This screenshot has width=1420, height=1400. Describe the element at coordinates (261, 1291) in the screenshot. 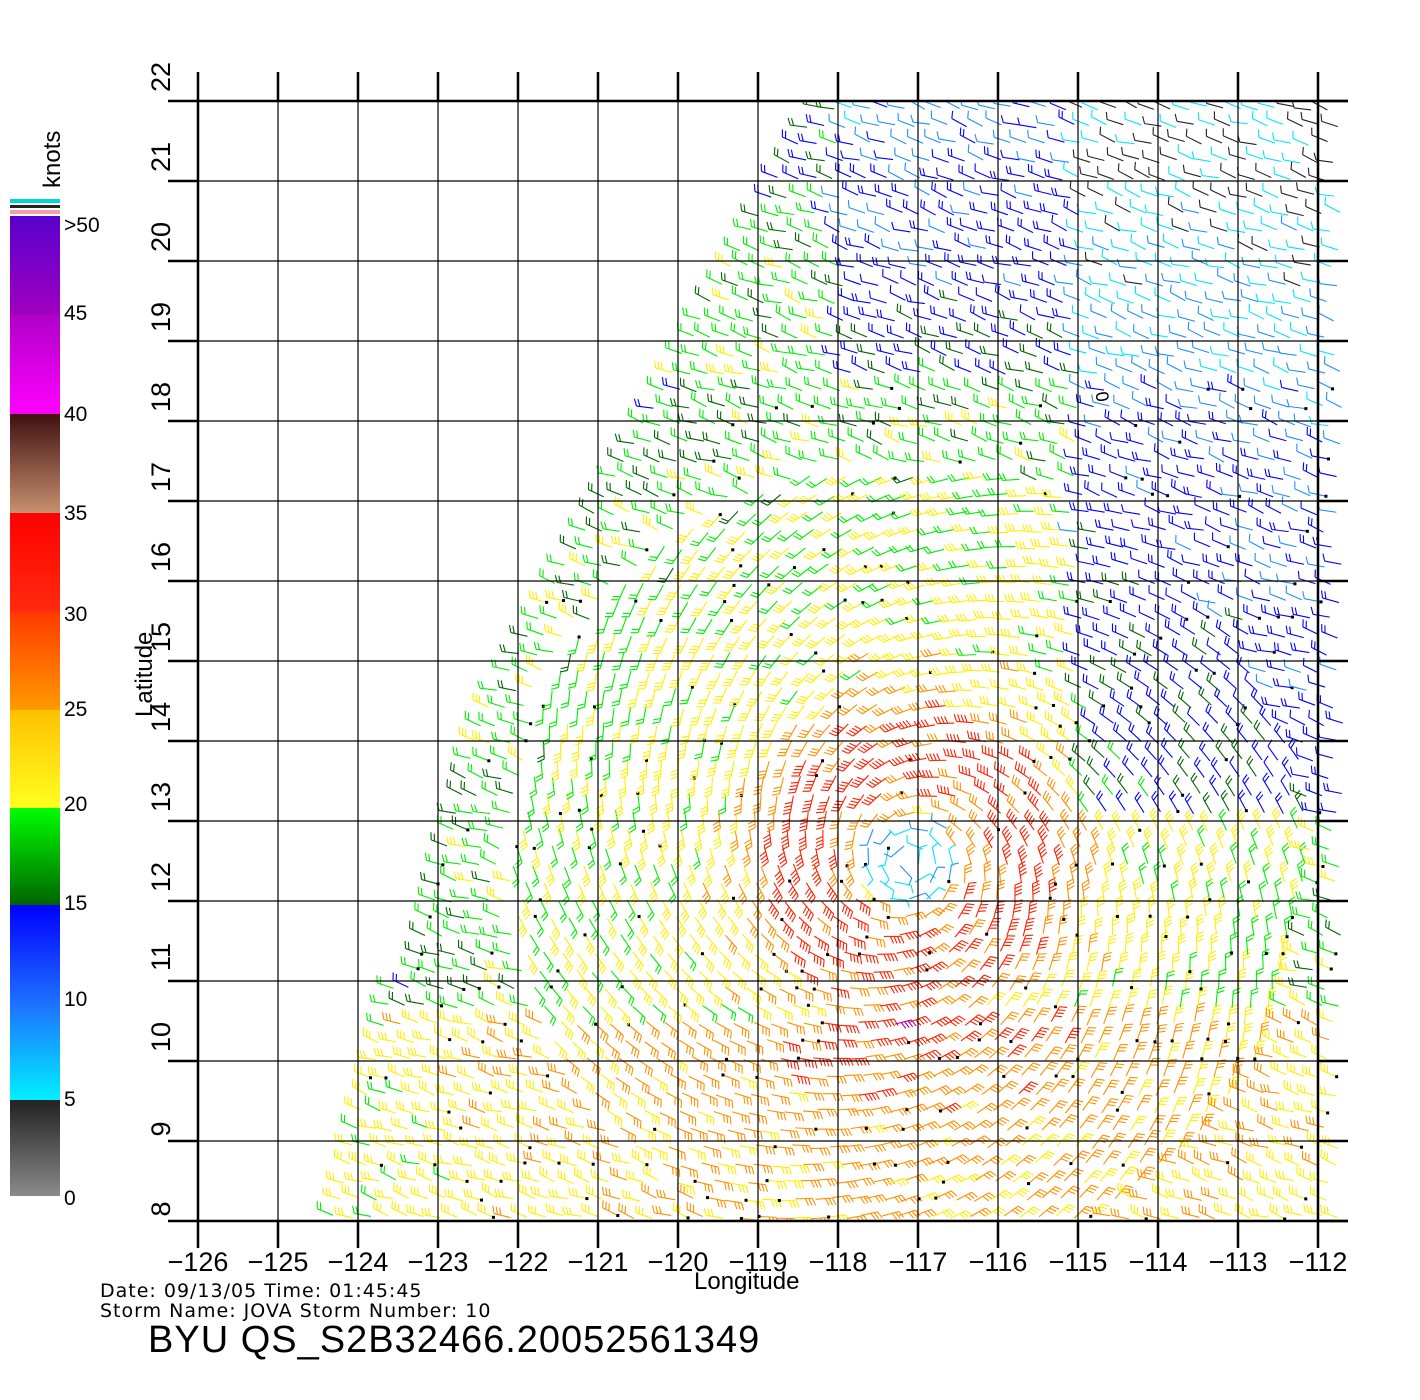

I see `date-time-line: Date: 09/13/05 Time: 01:45:45` at that location.